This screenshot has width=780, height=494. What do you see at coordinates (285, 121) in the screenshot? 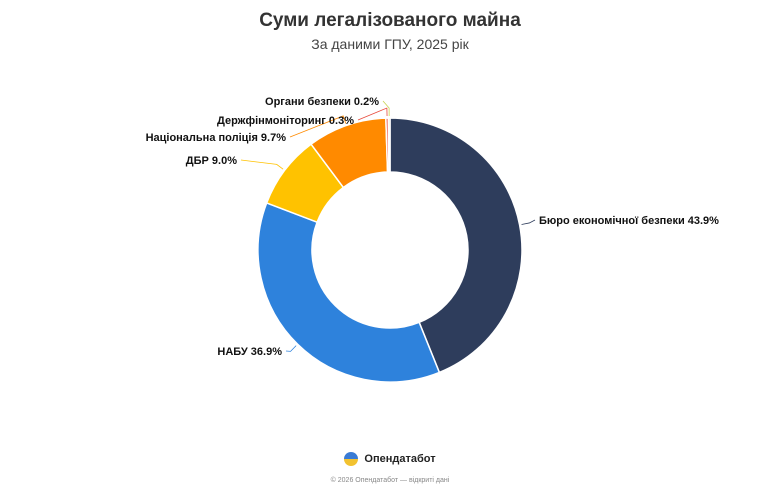
I see `slice-label-5: Держфінмоніторинг 0.3%` at bounding box center [285, 121].